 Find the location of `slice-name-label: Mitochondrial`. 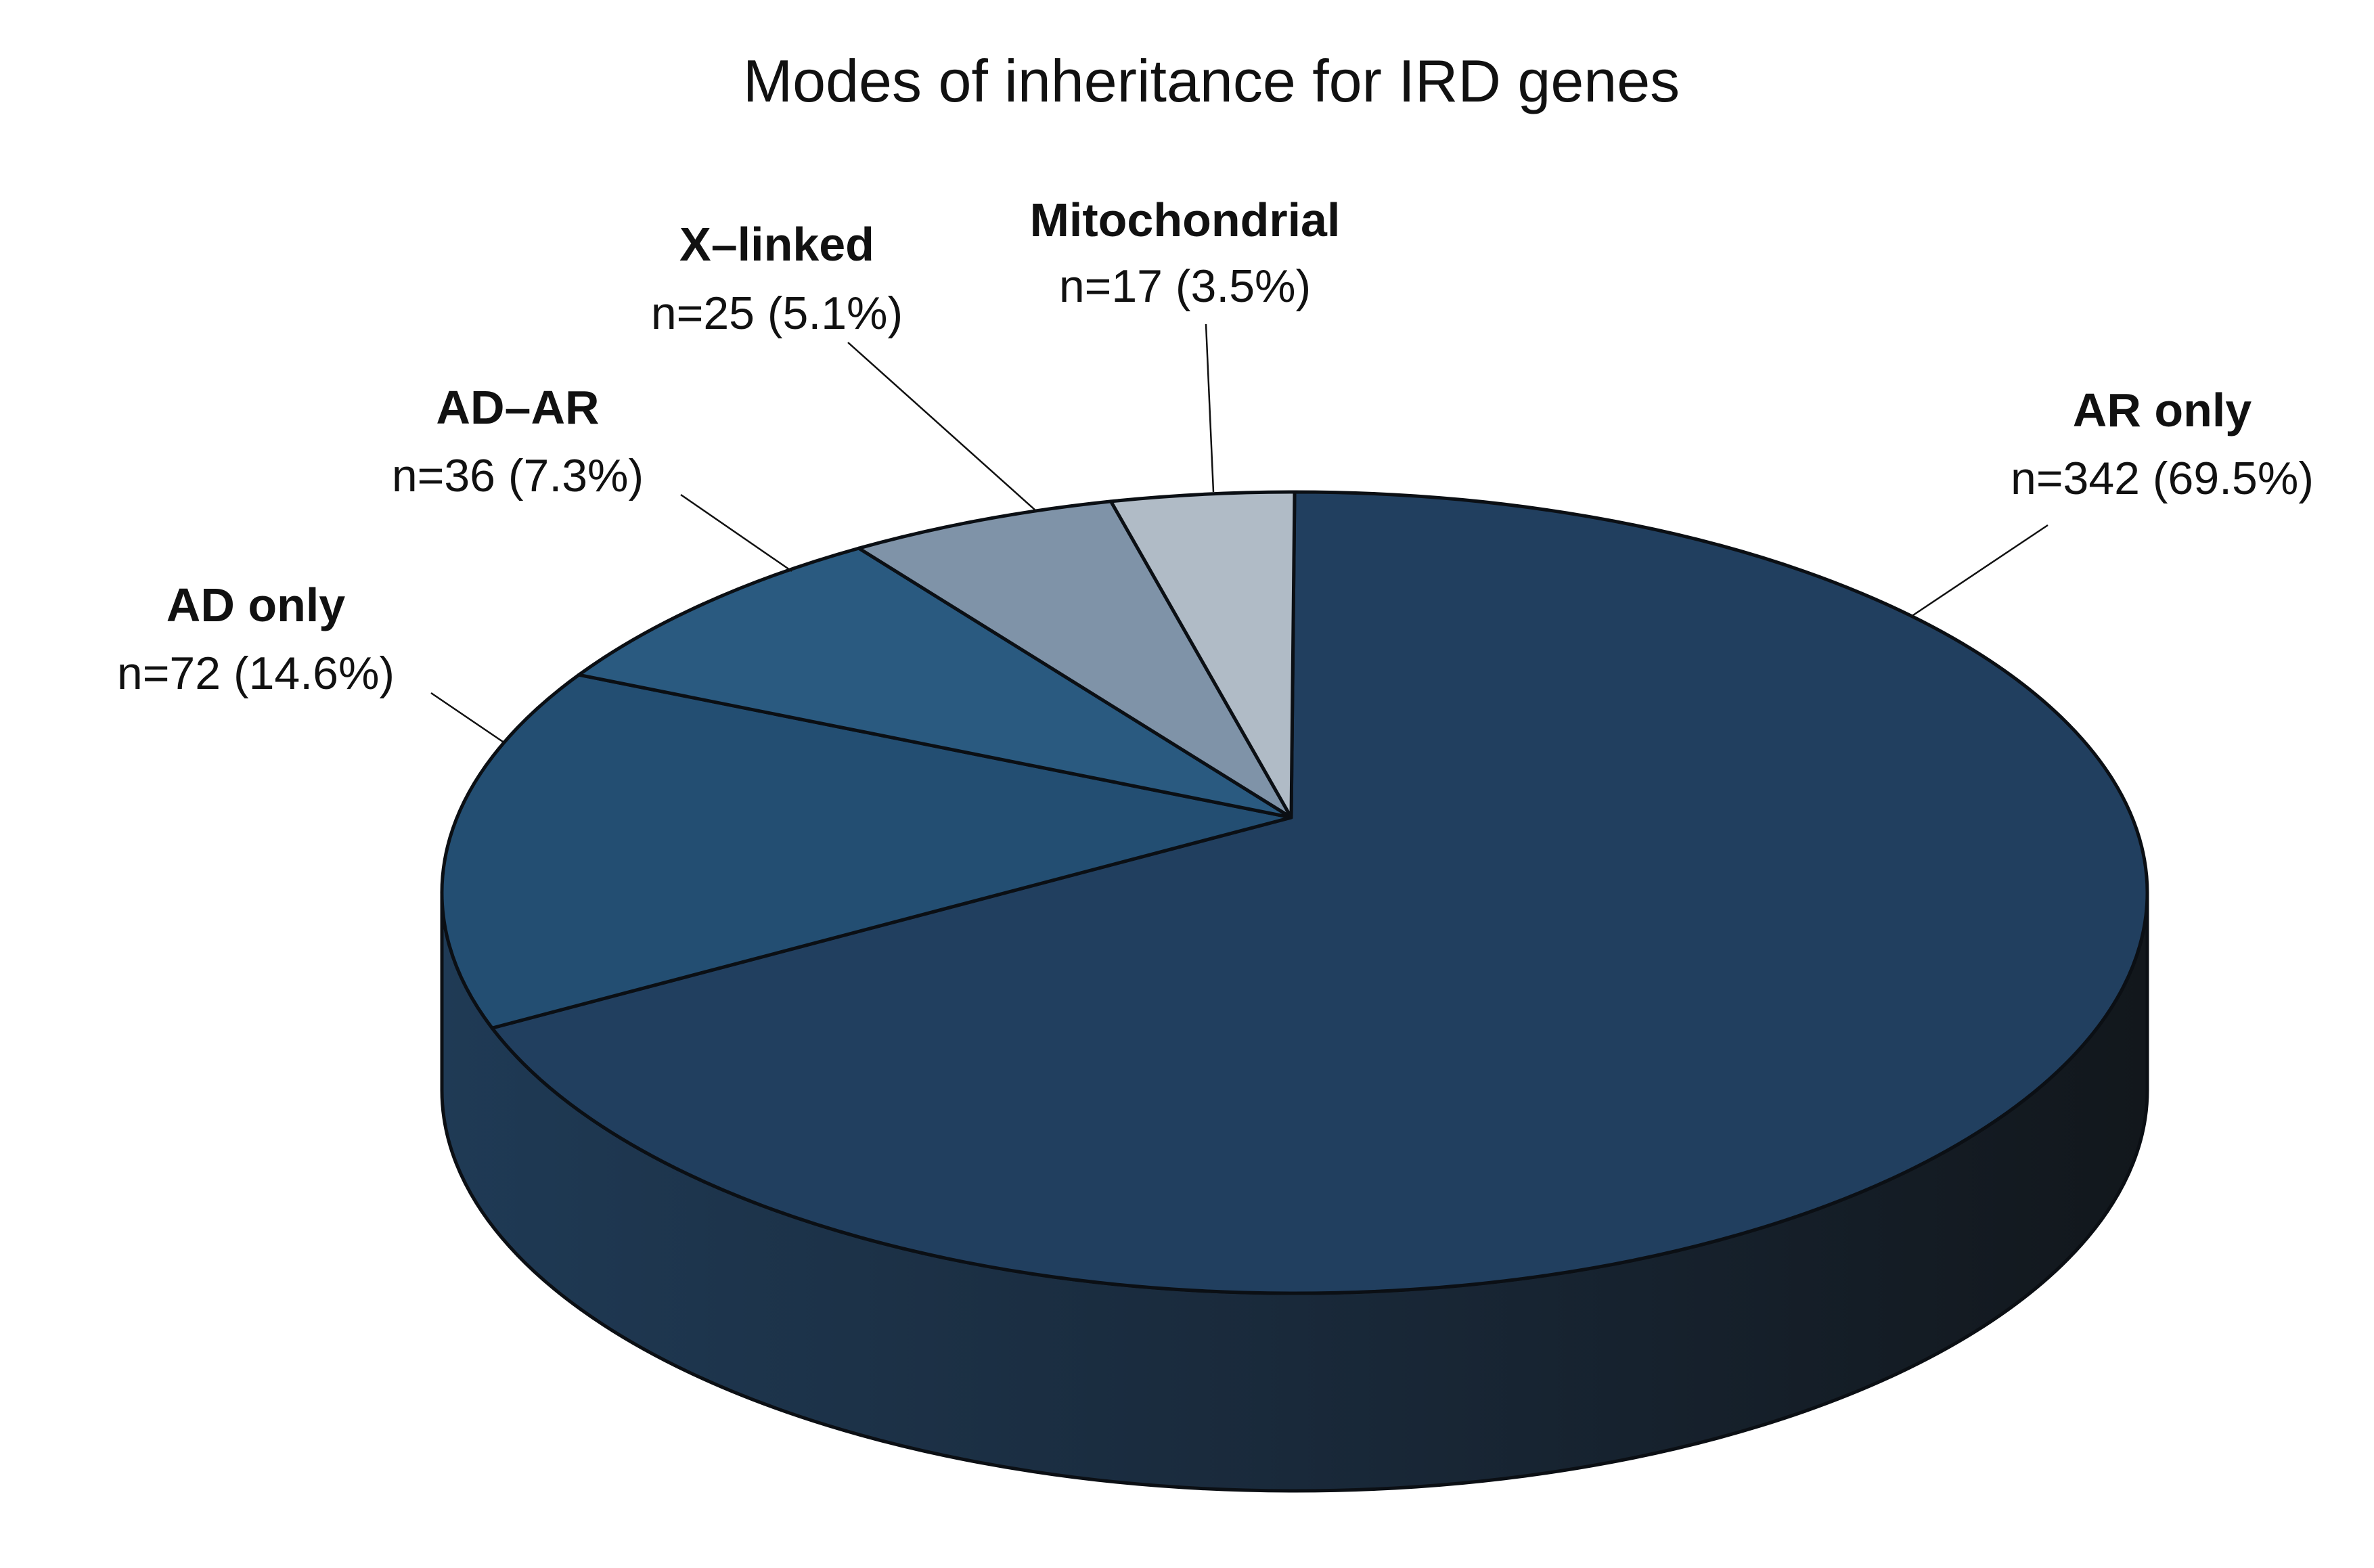

slice-name-label: Mitochondrial is located at coordinates (1185, 220).